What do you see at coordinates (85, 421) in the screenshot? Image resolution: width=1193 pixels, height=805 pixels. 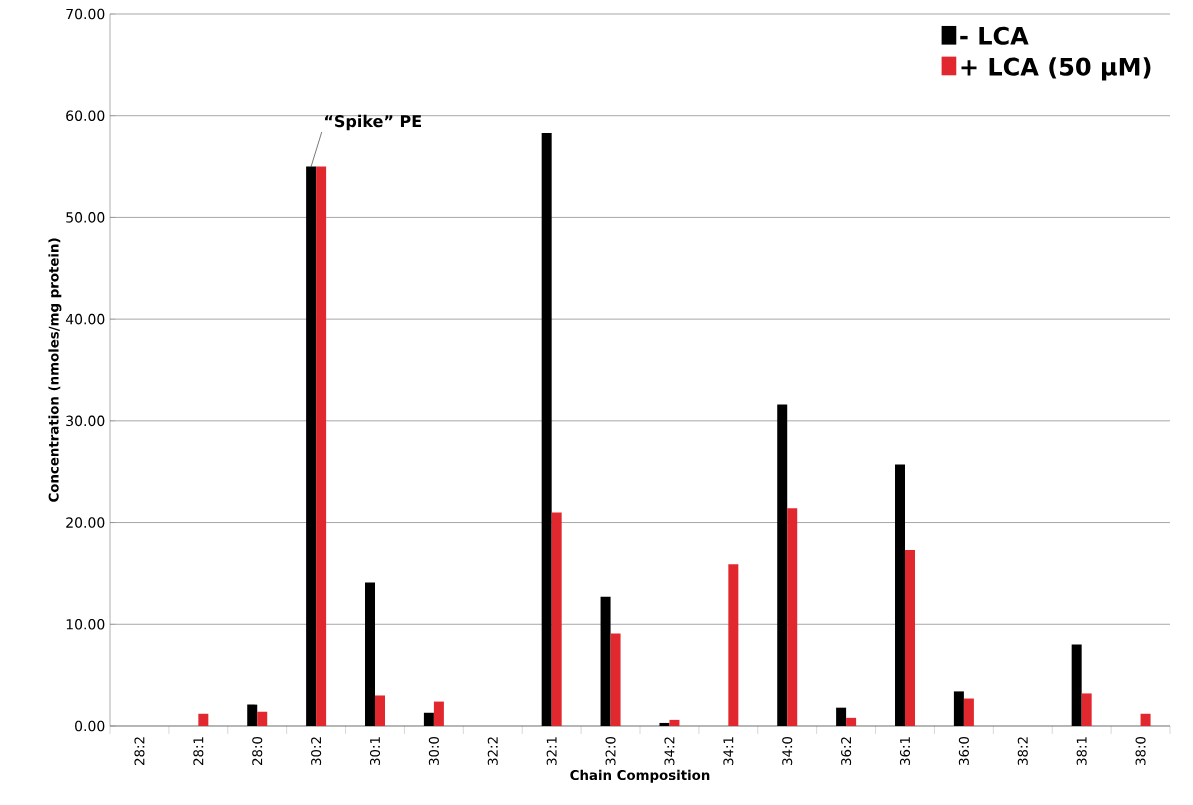 I see `y-tick-label: 30.00` at bounding box center [85, 421].